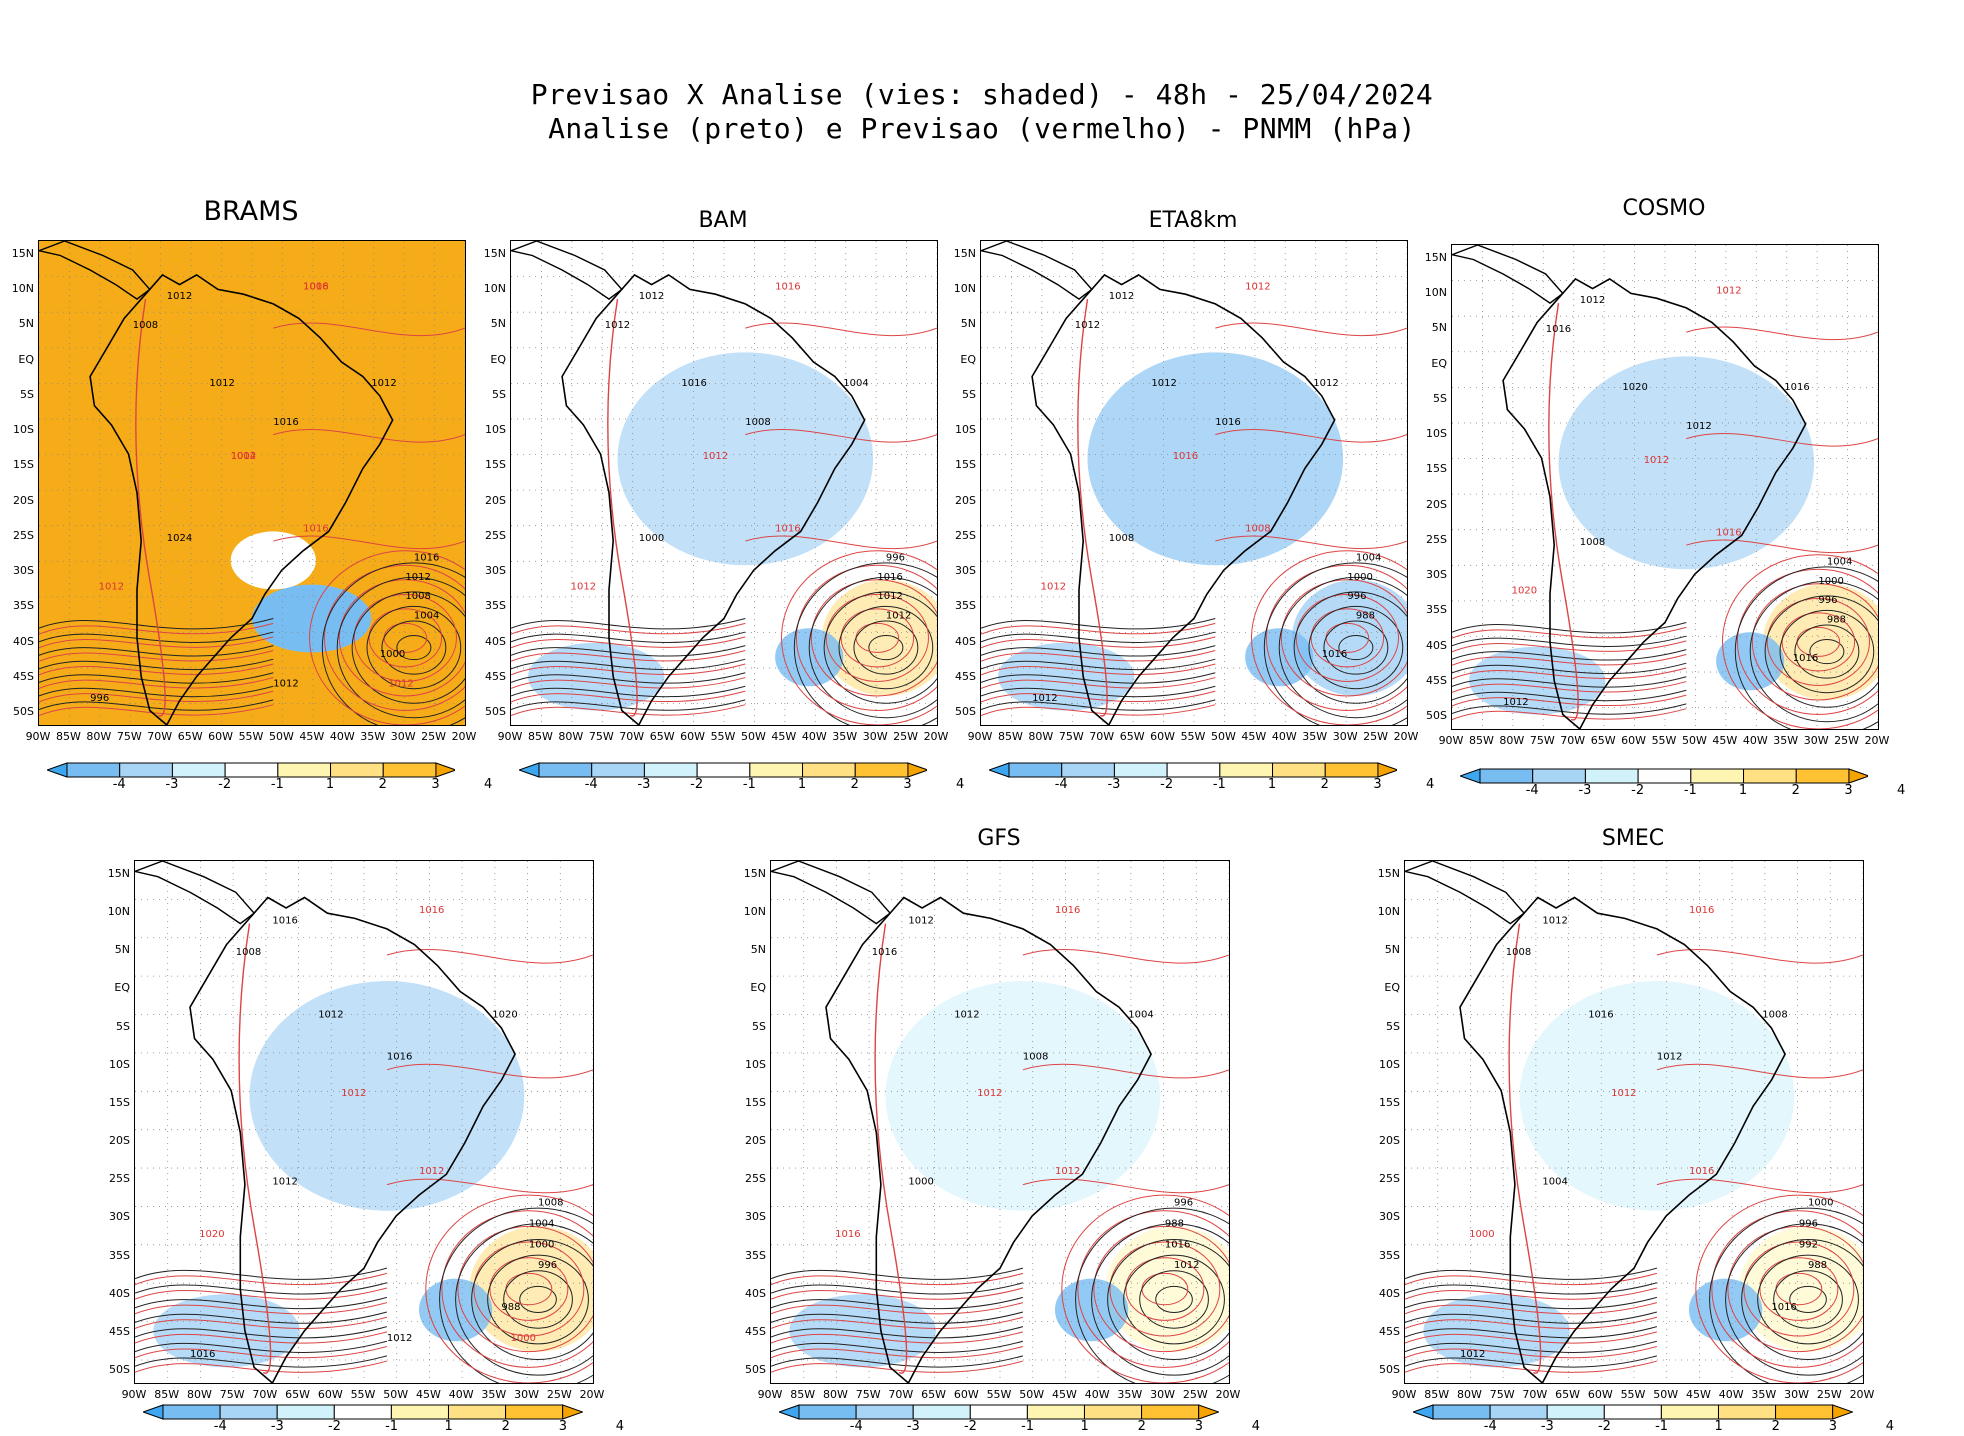  I want to click on longitude-label: 80W, so click(1512, 740).